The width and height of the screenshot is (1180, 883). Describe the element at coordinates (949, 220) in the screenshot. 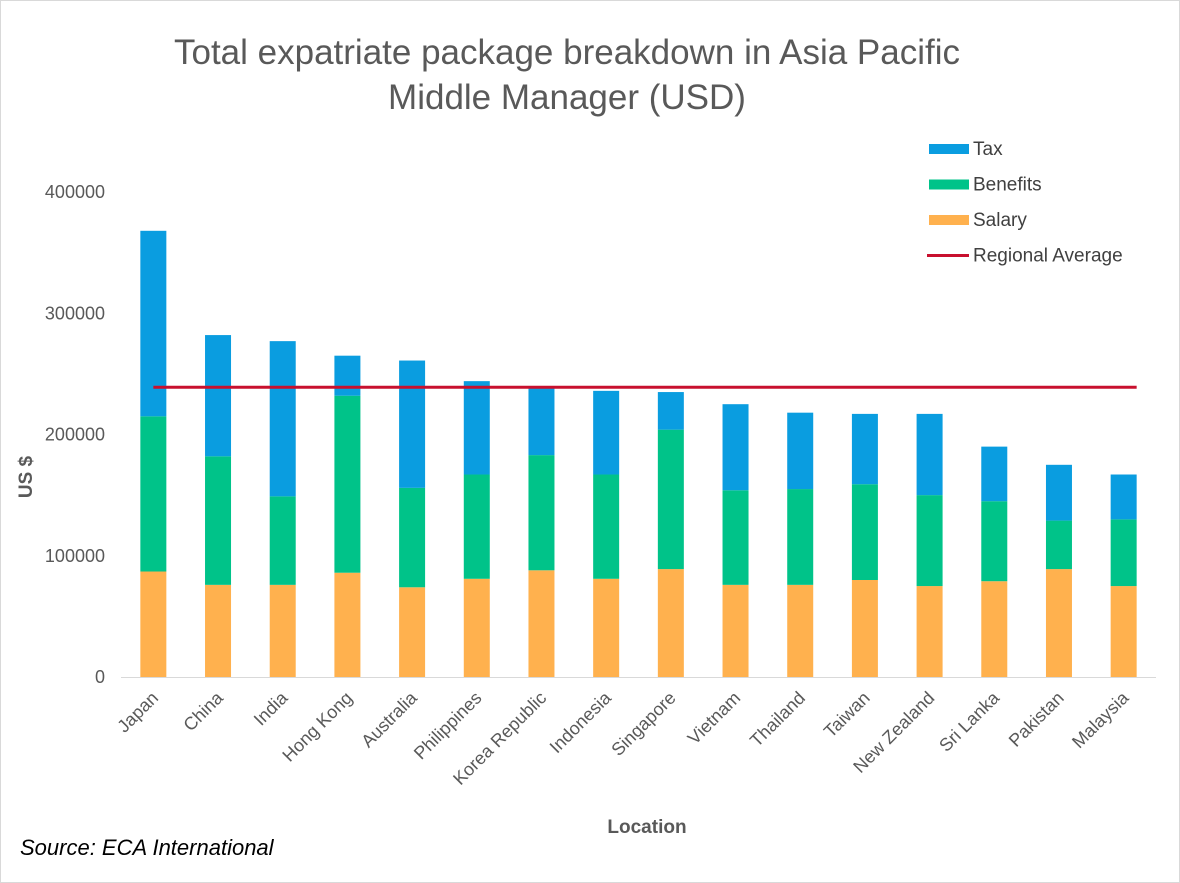

I see `legend-swatch-salary` at that location.